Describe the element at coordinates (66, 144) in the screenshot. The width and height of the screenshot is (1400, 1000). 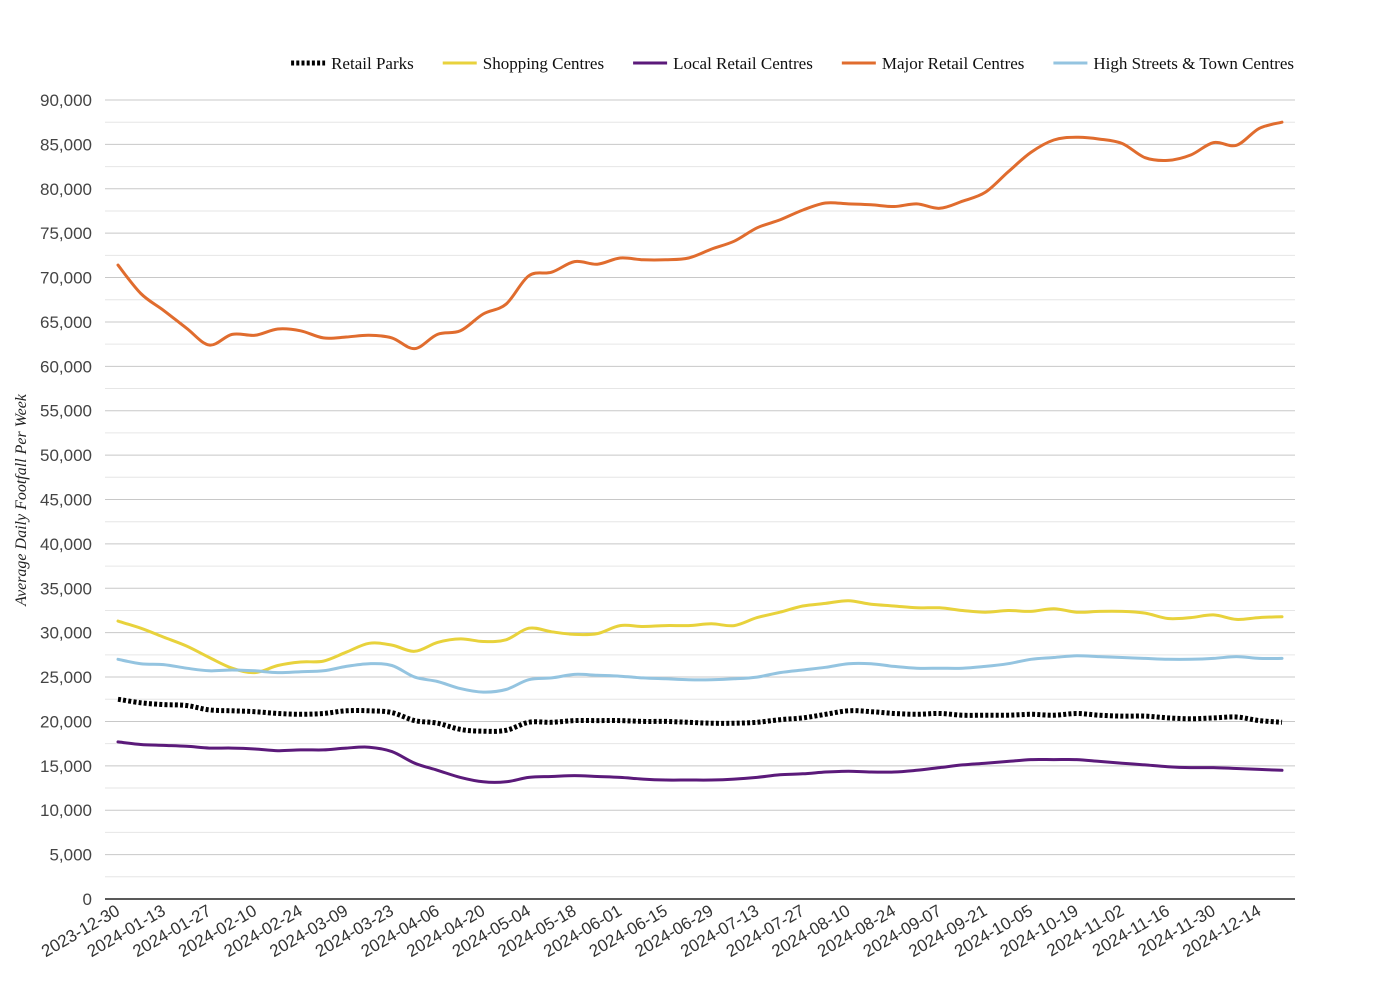
I see `y-tick-label: 85,000` at that location.